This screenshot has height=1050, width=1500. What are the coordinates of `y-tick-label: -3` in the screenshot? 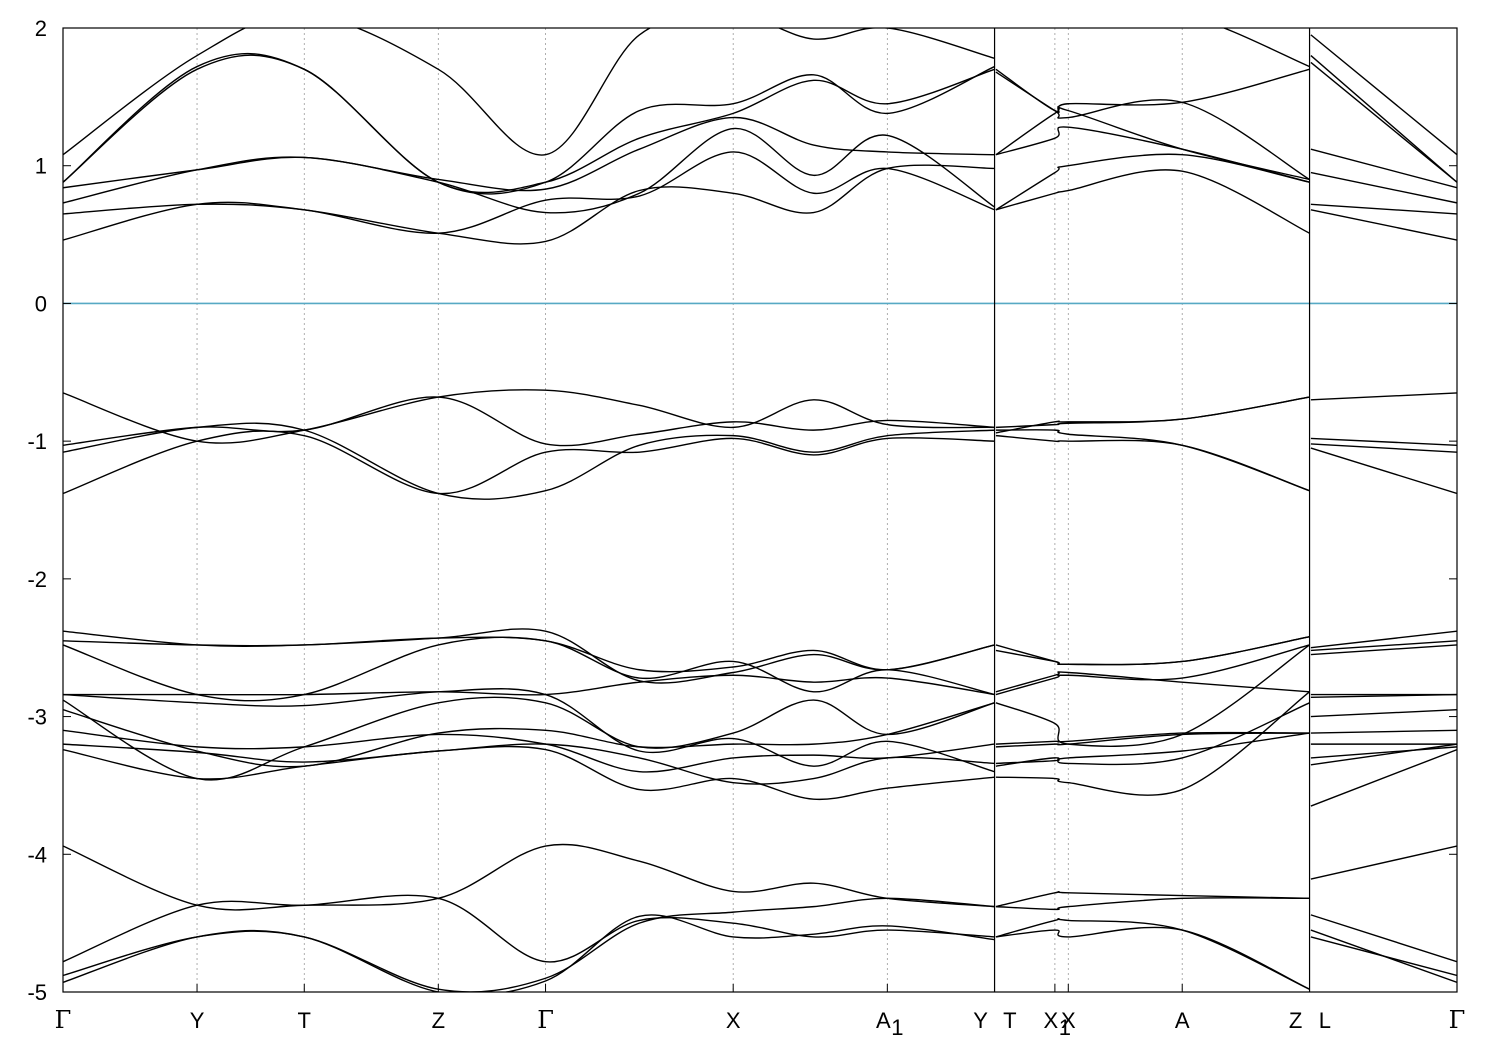 It's located at (37, 717).